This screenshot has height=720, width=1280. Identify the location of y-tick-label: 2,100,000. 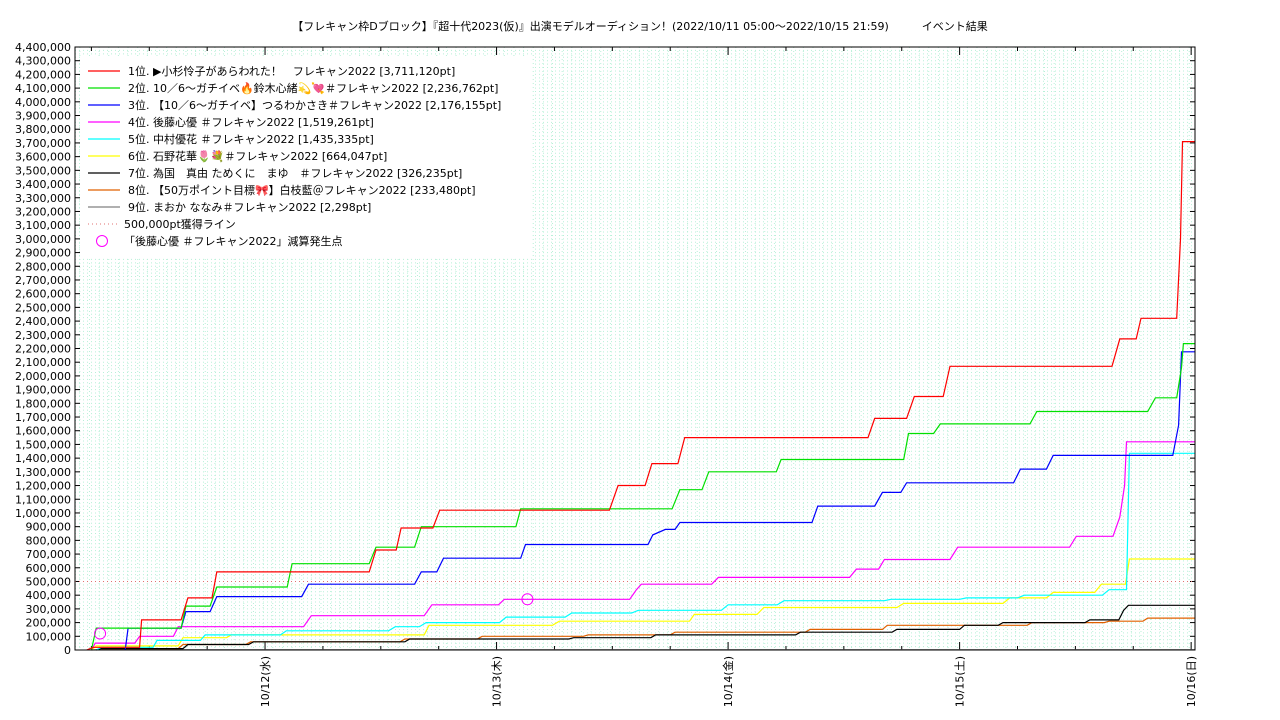
(43, 362).